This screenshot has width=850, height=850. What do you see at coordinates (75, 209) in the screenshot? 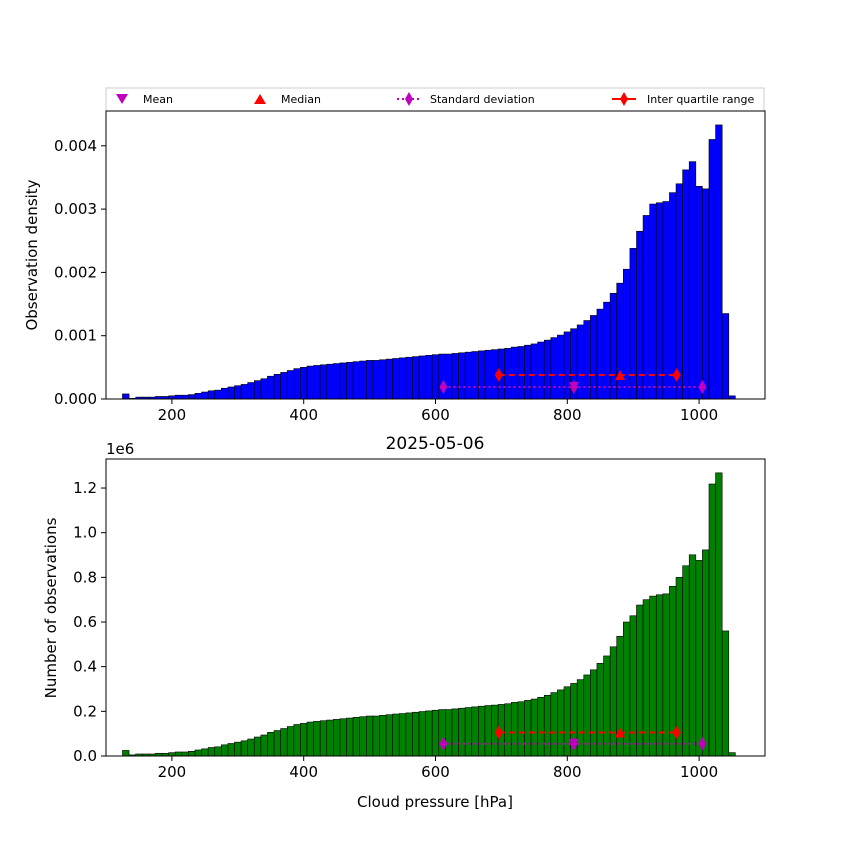
I see `density-y-tick-label: 0.003` at bounding box center [75, 209].